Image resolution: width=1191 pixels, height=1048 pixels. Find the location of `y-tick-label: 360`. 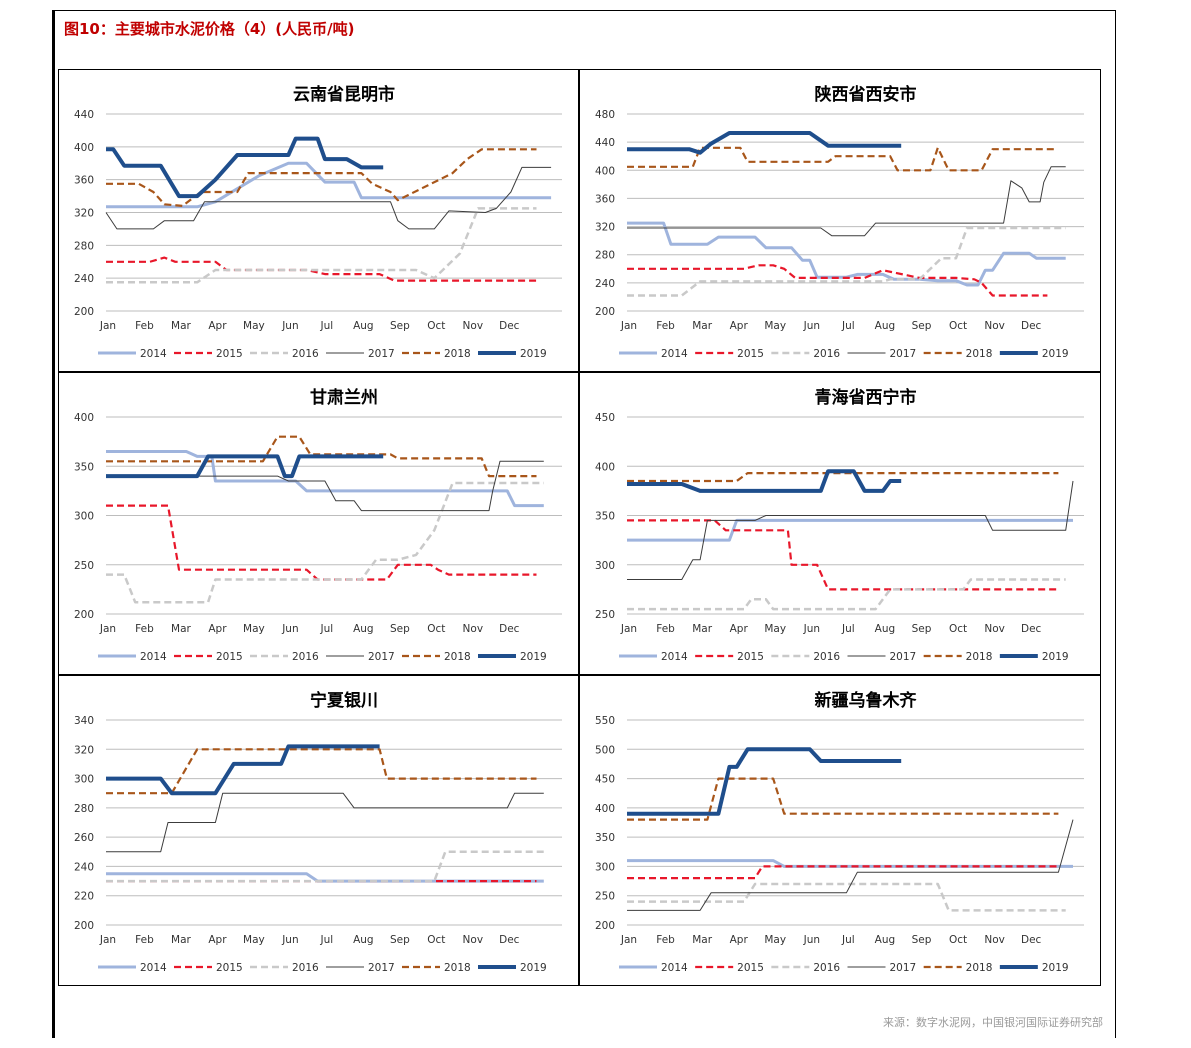

y-tick-label: 360 is located at coordinates (84, 181).